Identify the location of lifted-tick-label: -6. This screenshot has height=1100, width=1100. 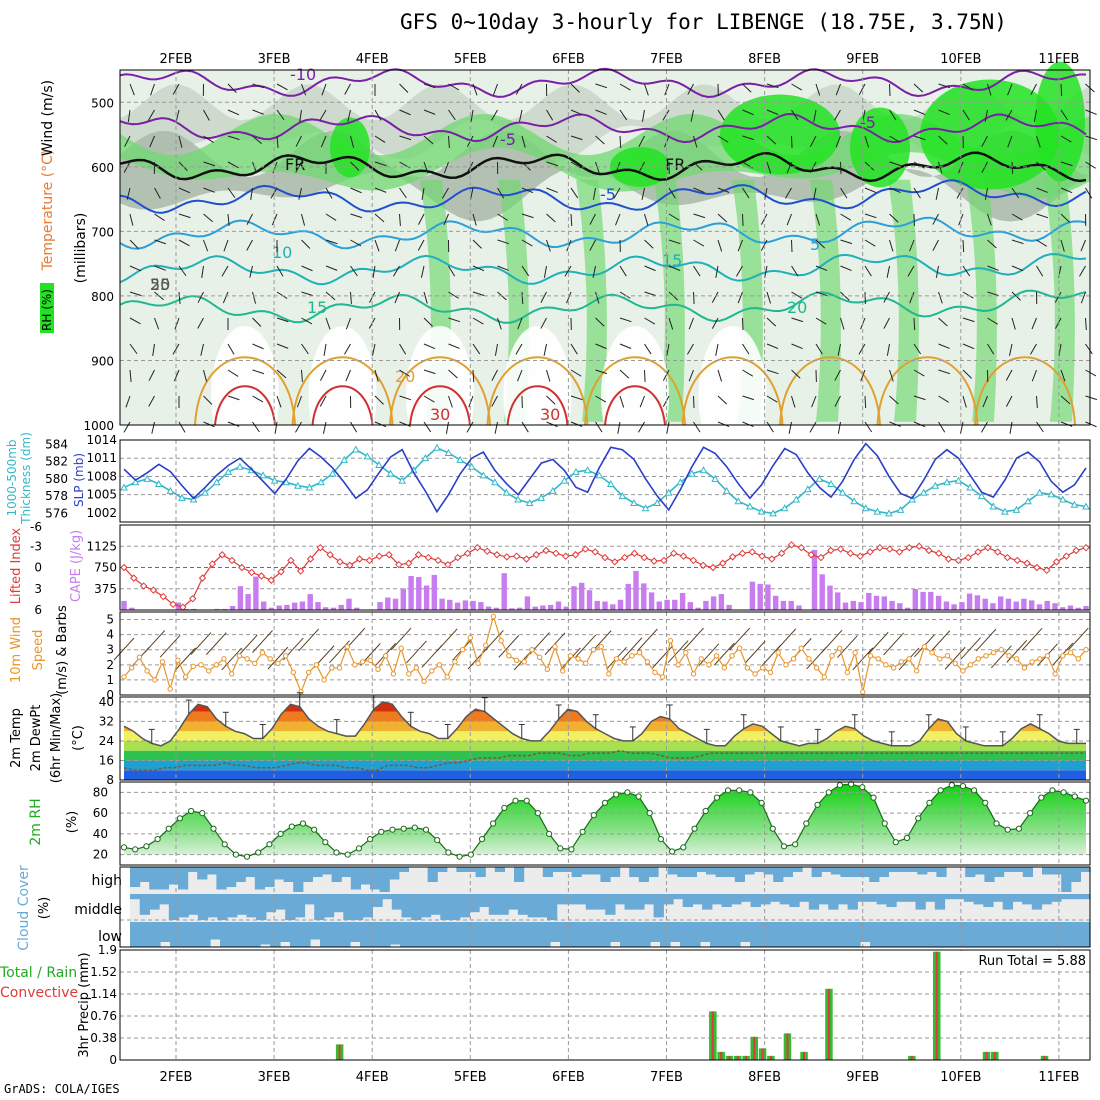
(36, 527).